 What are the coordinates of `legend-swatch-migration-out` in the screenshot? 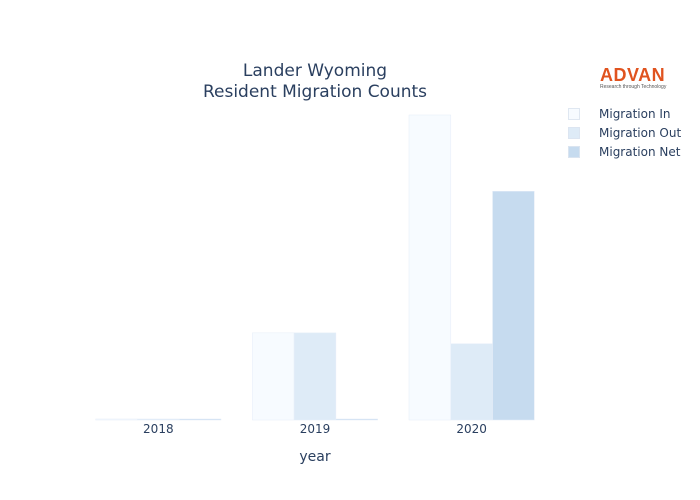 It's located at (574, 132).